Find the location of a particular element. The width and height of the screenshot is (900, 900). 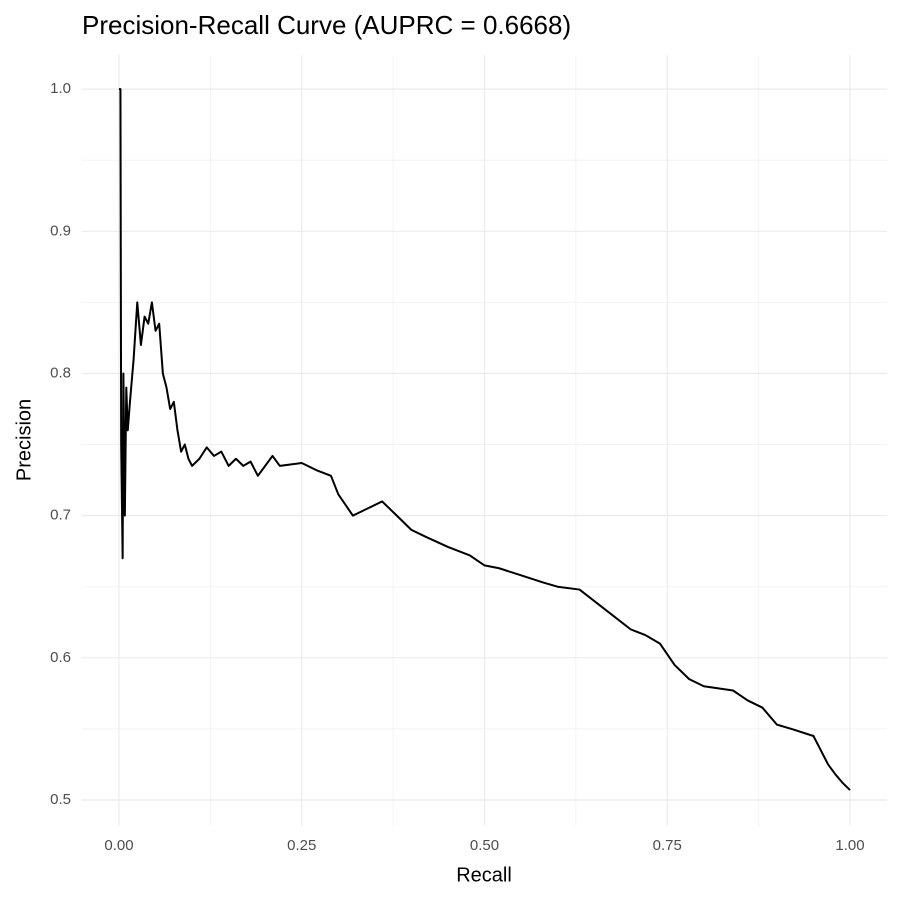

y-tick-label: 0.5 is located at coordinates (60, 799).